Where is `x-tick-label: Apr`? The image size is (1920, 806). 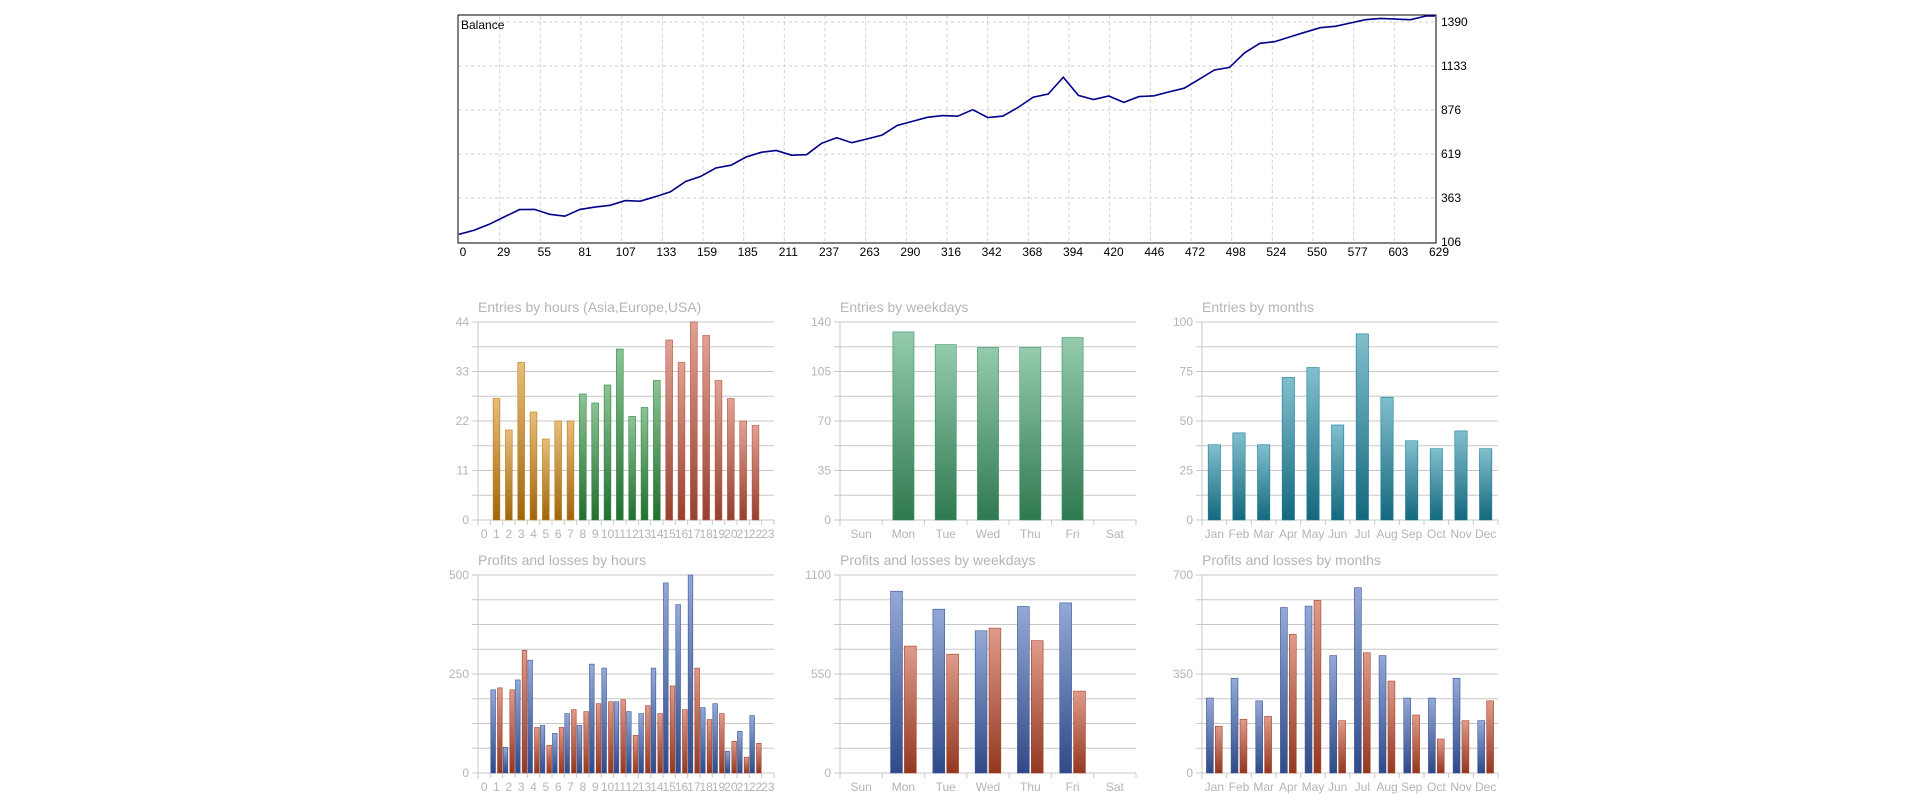
x-tick-label: Apr is located at coordinates (1288, 787).